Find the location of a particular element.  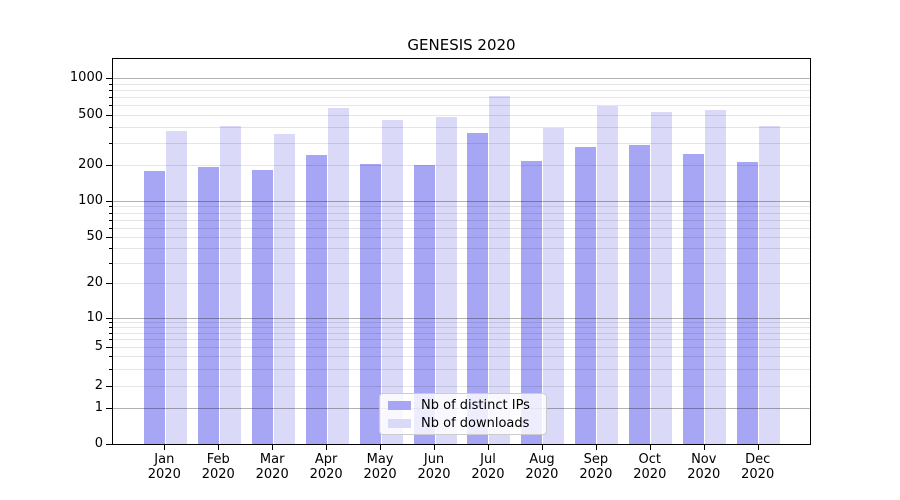

x-tick-label: Feb 2020 is located at coordinates (218, 467).